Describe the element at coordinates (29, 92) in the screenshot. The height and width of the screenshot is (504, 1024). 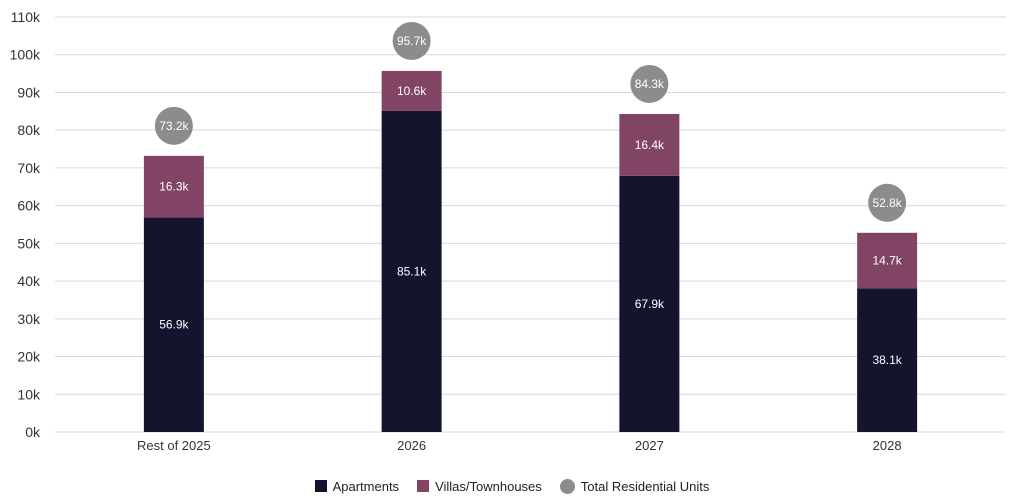
I see `y-tick-label: 90k` at that location.